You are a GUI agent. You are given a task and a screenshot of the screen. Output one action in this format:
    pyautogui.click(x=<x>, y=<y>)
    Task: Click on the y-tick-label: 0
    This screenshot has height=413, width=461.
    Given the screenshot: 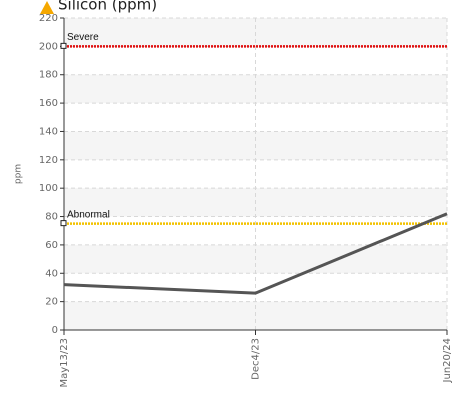 What is the action you would take?
    pyautogui.click(x=55, y=330)
    